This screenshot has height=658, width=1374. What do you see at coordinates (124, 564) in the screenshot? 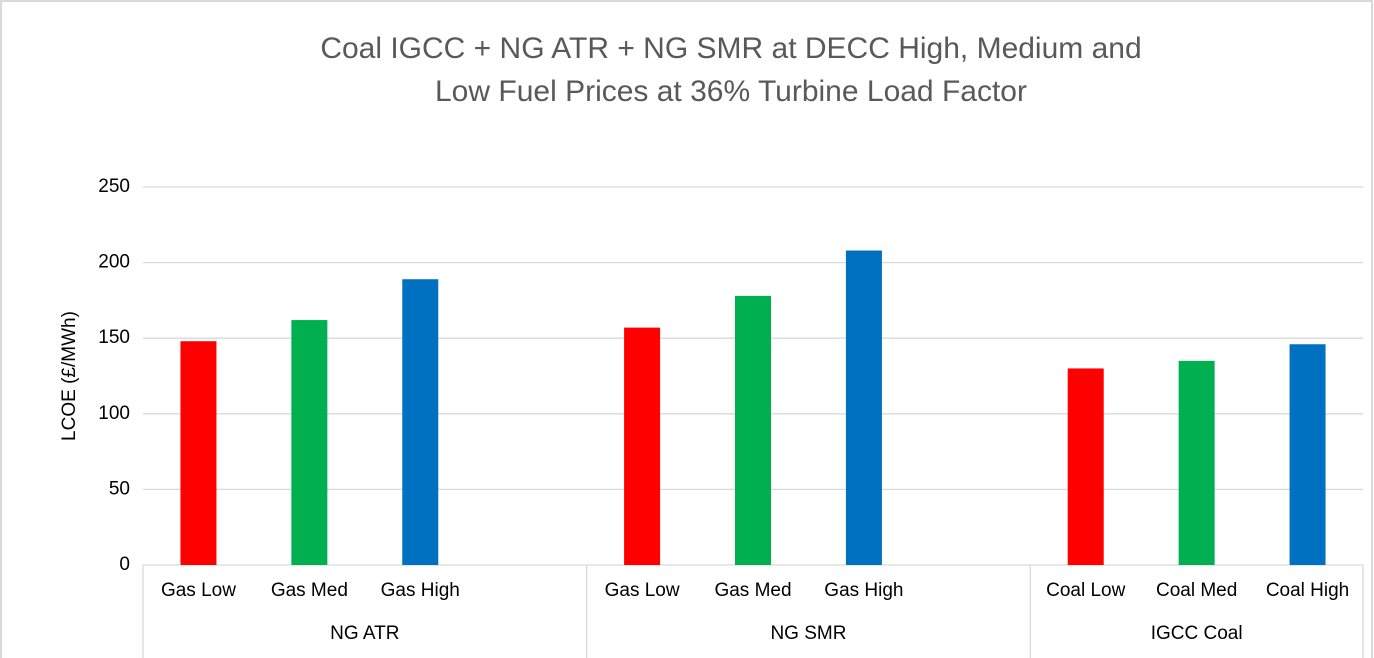
I see `y-tick-label: 0` at bounding box center [124, 564].